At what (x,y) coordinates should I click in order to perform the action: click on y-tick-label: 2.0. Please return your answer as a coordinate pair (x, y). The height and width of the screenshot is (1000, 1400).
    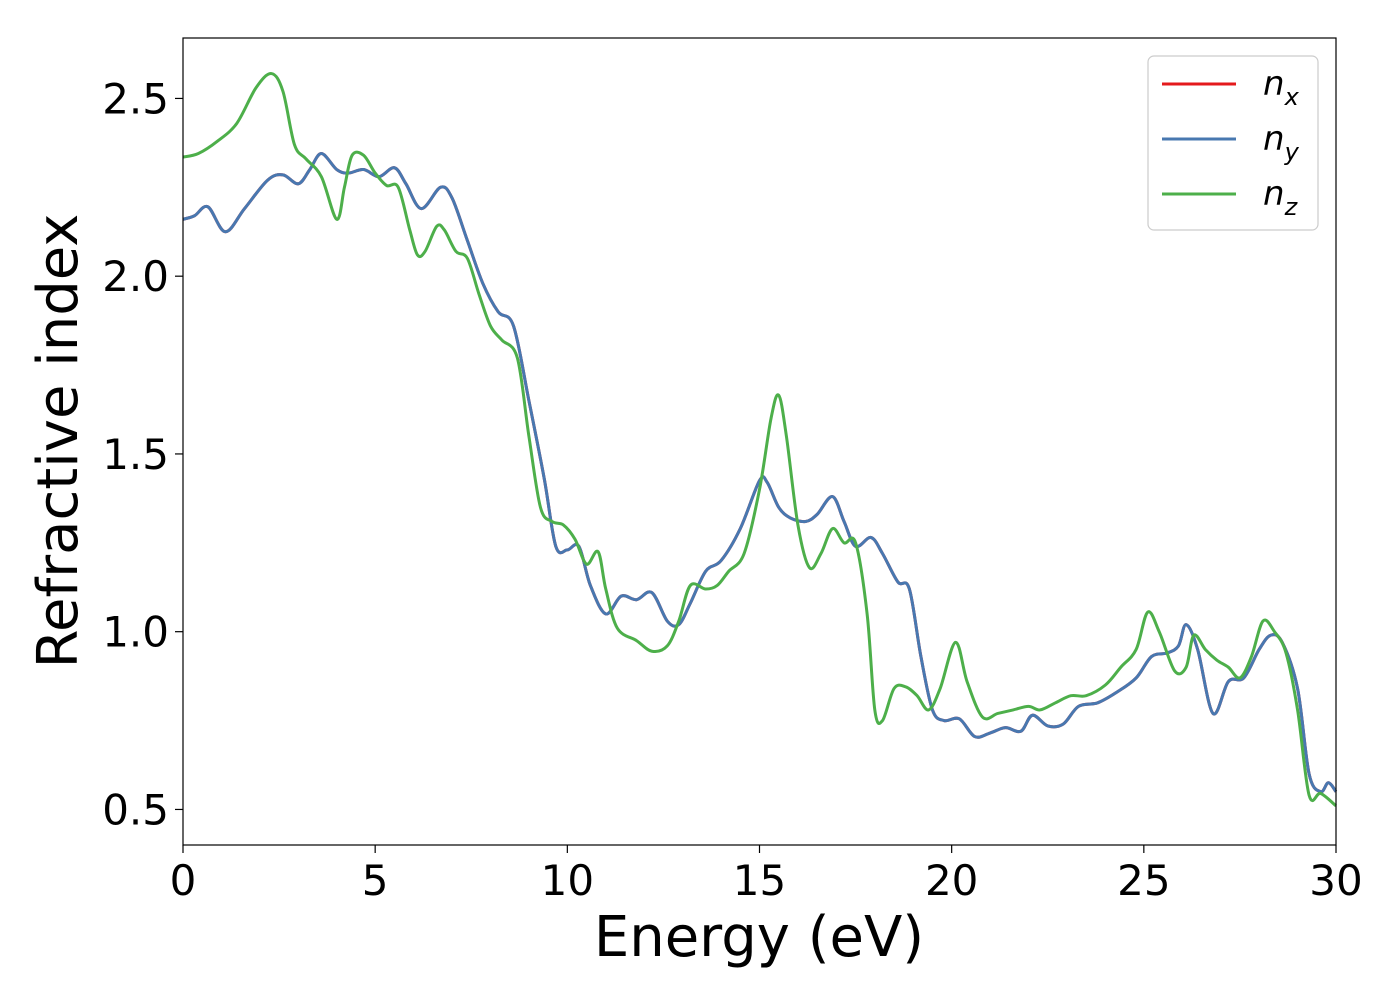
    Looking at the image, I should click on (135, 276).